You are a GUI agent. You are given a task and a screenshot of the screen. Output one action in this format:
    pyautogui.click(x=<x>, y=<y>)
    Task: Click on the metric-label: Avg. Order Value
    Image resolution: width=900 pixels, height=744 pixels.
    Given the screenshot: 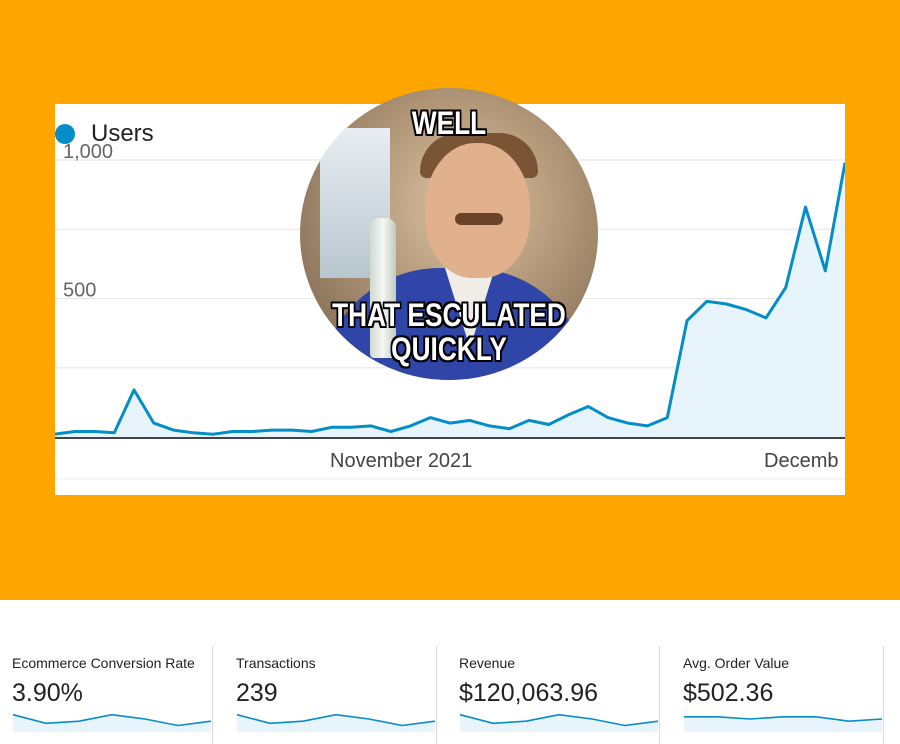 What is the action you would take?
    pyautogui.click(x=736, y=663)
    